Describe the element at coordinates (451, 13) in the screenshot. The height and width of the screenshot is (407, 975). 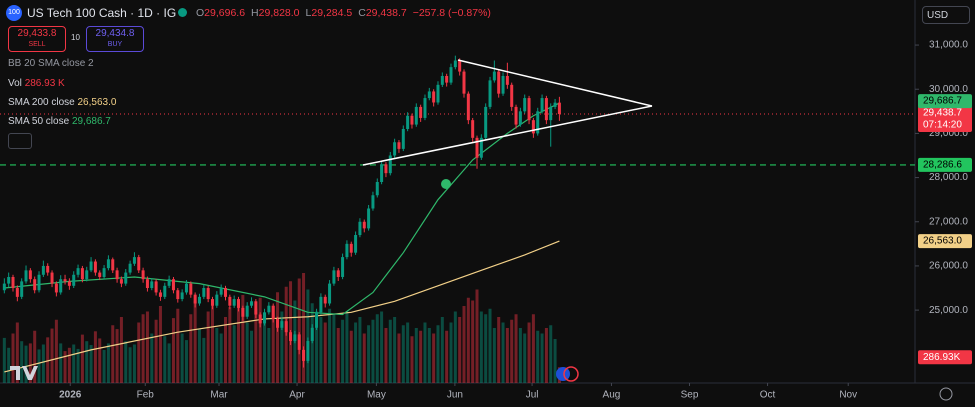
I see `price-change: −257.8 (−0.87%)` at that location.